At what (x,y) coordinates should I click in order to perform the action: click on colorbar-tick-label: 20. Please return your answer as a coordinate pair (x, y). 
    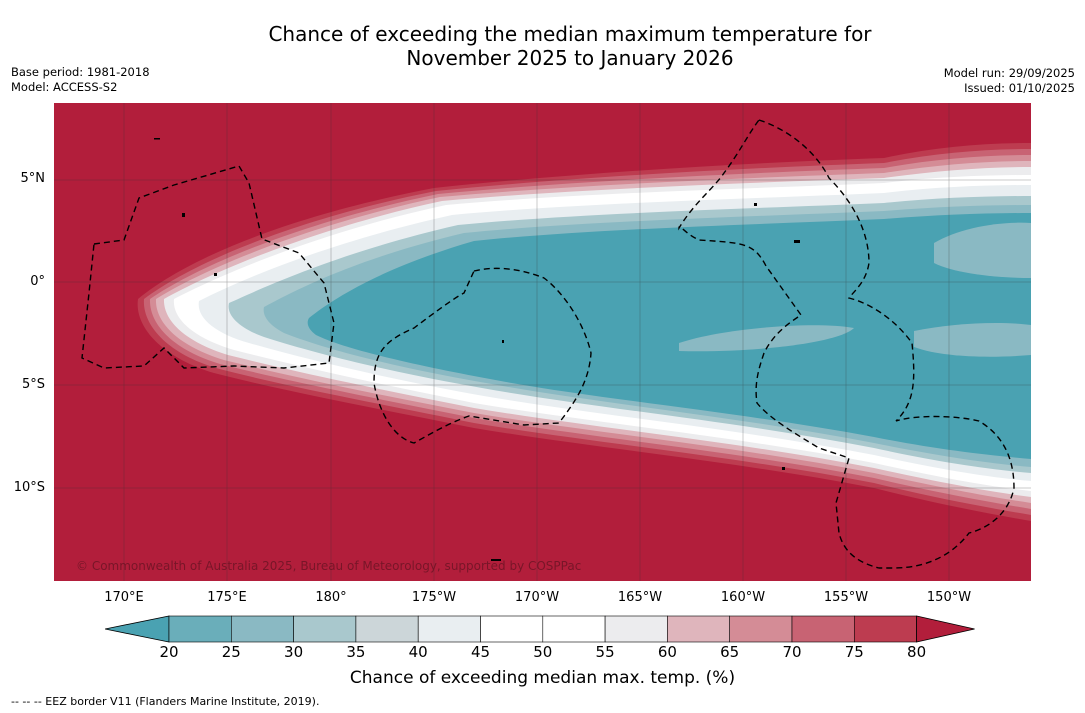
    Looking at the image, I should click on (169, 652).